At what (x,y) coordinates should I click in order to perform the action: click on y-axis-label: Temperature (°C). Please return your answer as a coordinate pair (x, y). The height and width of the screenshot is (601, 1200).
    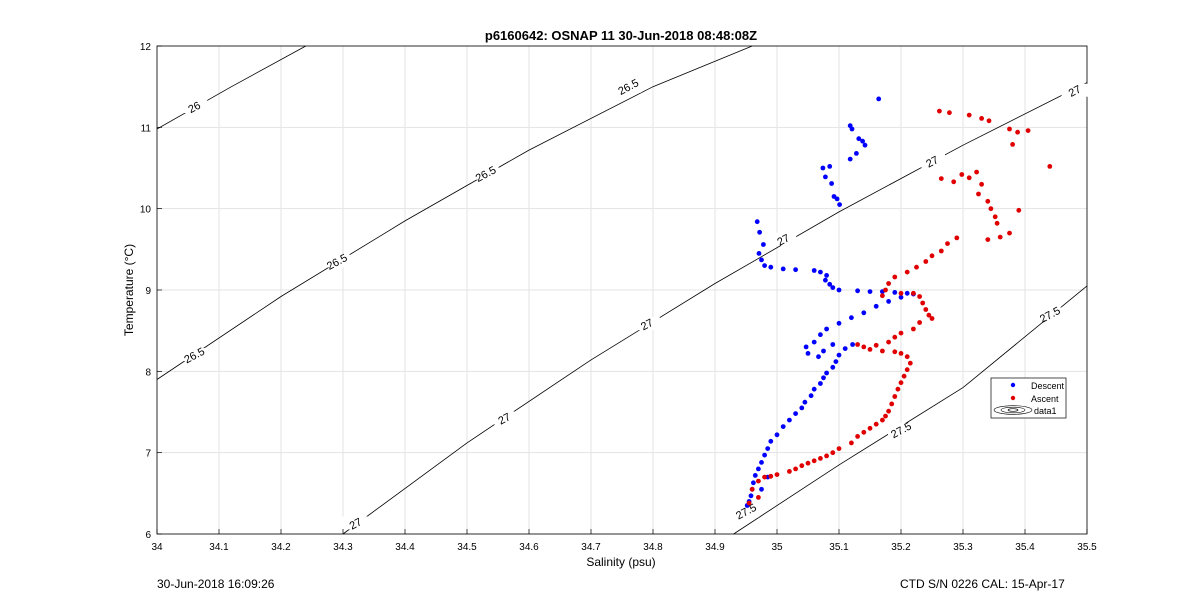
    Looking at the image, I should click on (129, 290).